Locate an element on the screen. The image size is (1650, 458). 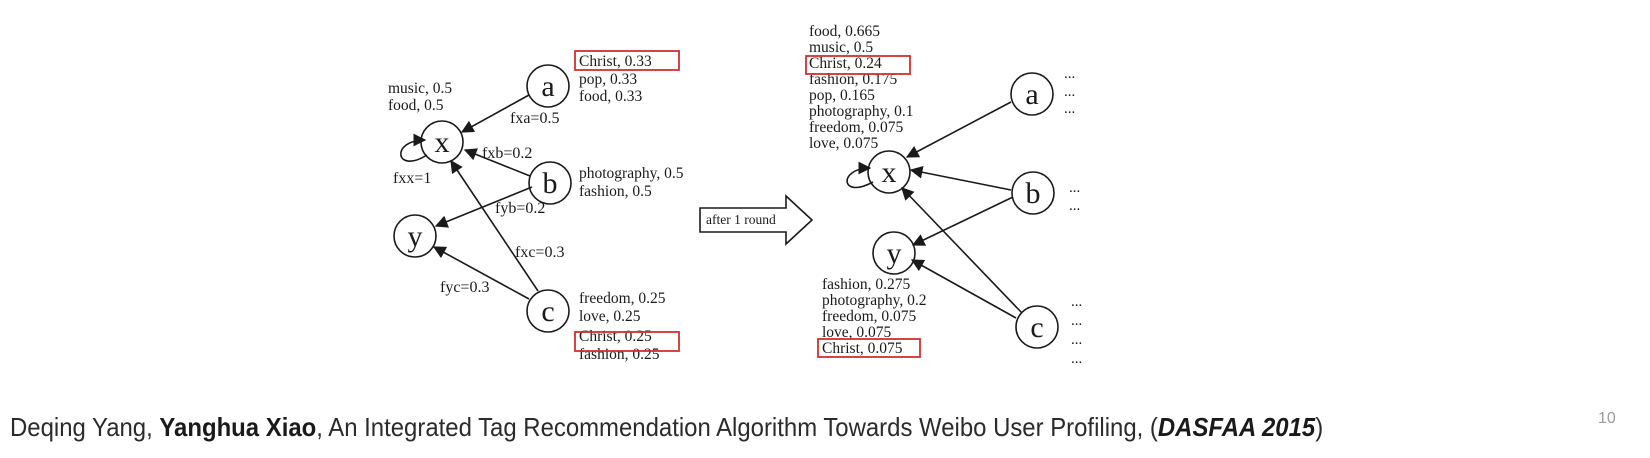
page-number: 10 is located at coordinates (1607, 418).